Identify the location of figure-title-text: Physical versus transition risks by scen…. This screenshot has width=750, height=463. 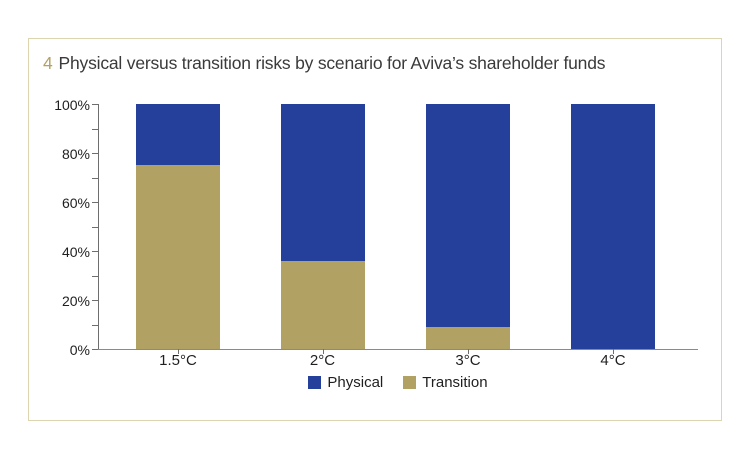
(332, 63).